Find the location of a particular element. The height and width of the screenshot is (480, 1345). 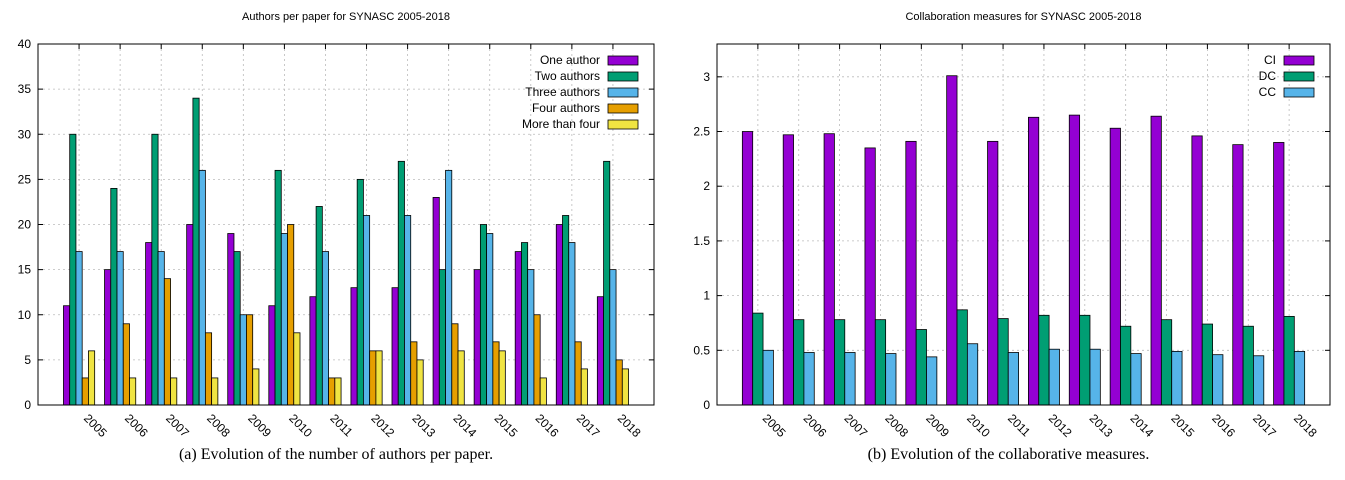

x-tick-label: 2010 is located at coordinates (300, 425).